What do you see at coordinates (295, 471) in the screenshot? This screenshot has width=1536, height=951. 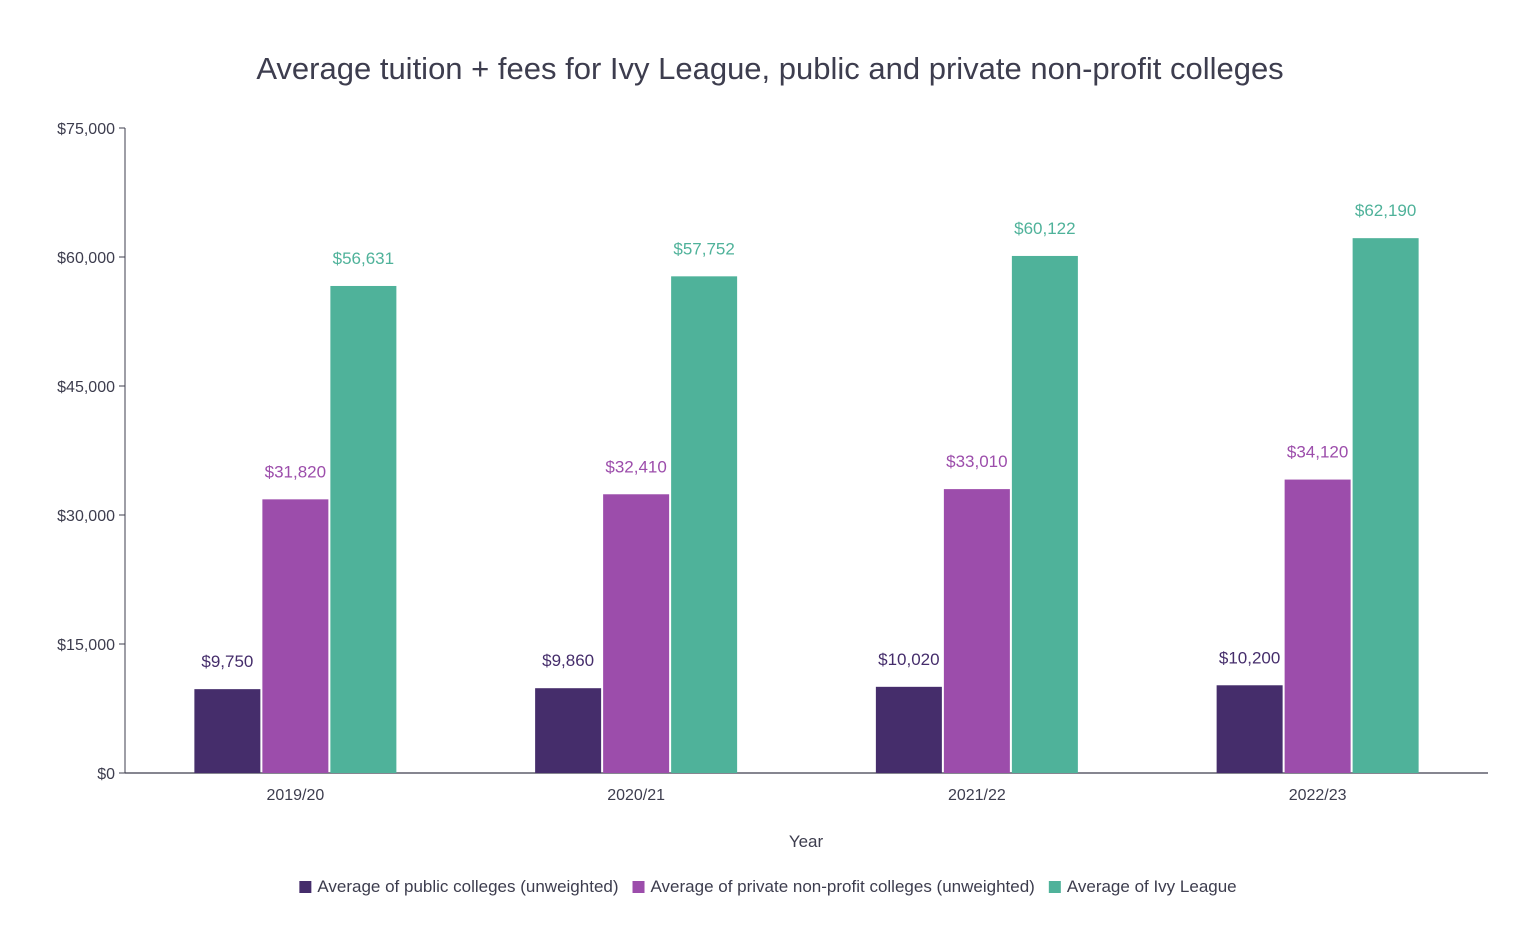 I see `data-label: $31,820` at bounding box center [295, 471].